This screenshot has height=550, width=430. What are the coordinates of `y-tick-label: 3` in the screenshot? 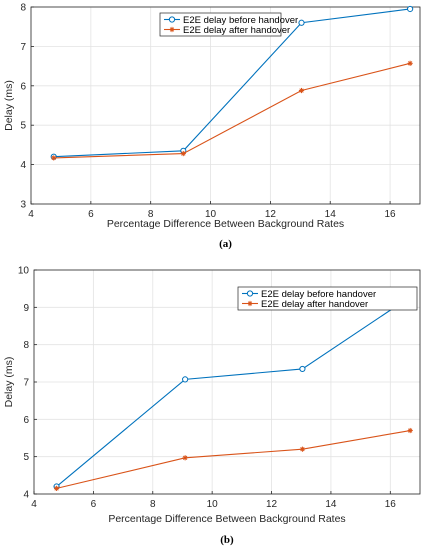 It's located at (23, 205).